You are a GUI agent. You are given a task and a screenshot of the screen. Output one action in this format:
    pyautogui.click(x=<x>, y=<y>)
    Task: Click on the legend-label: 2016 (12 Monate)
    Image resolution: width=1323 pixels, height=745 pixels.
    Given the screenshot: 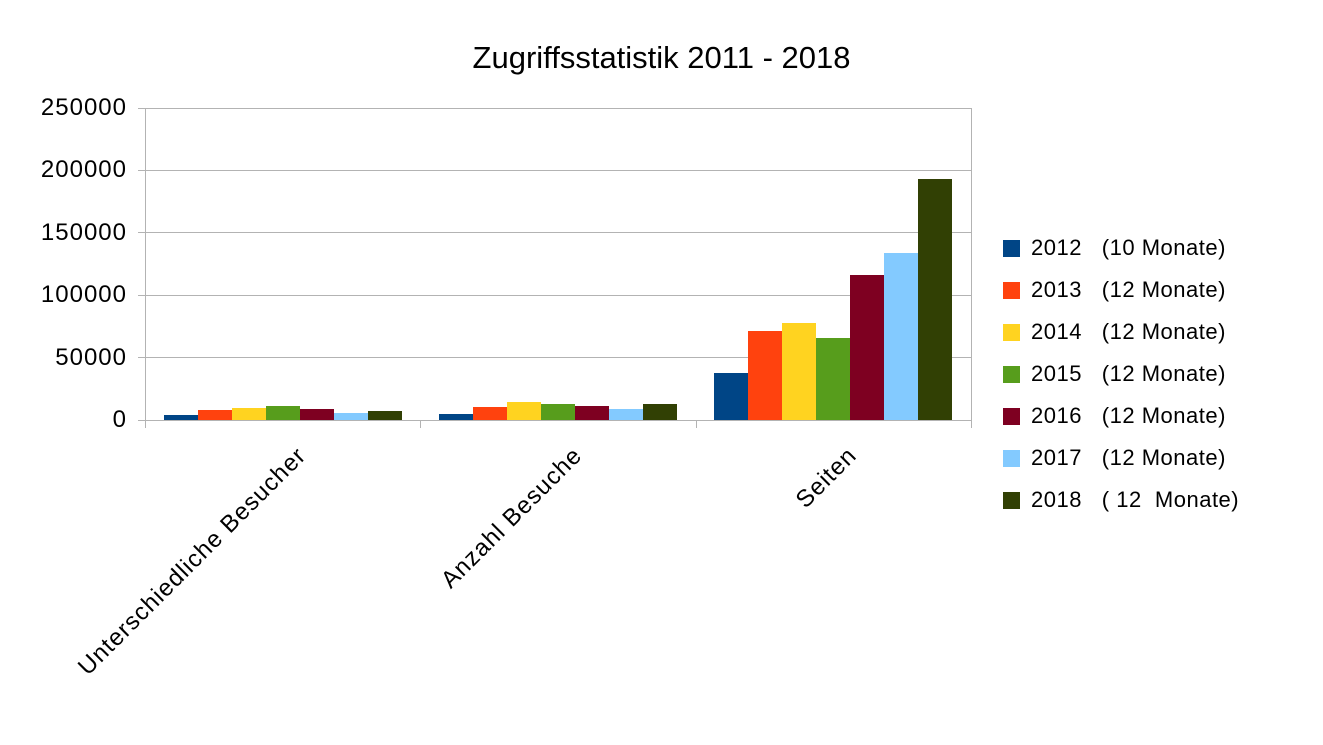 What is the action you would take?
    pyautogui.click(x=1128, y=415)
    